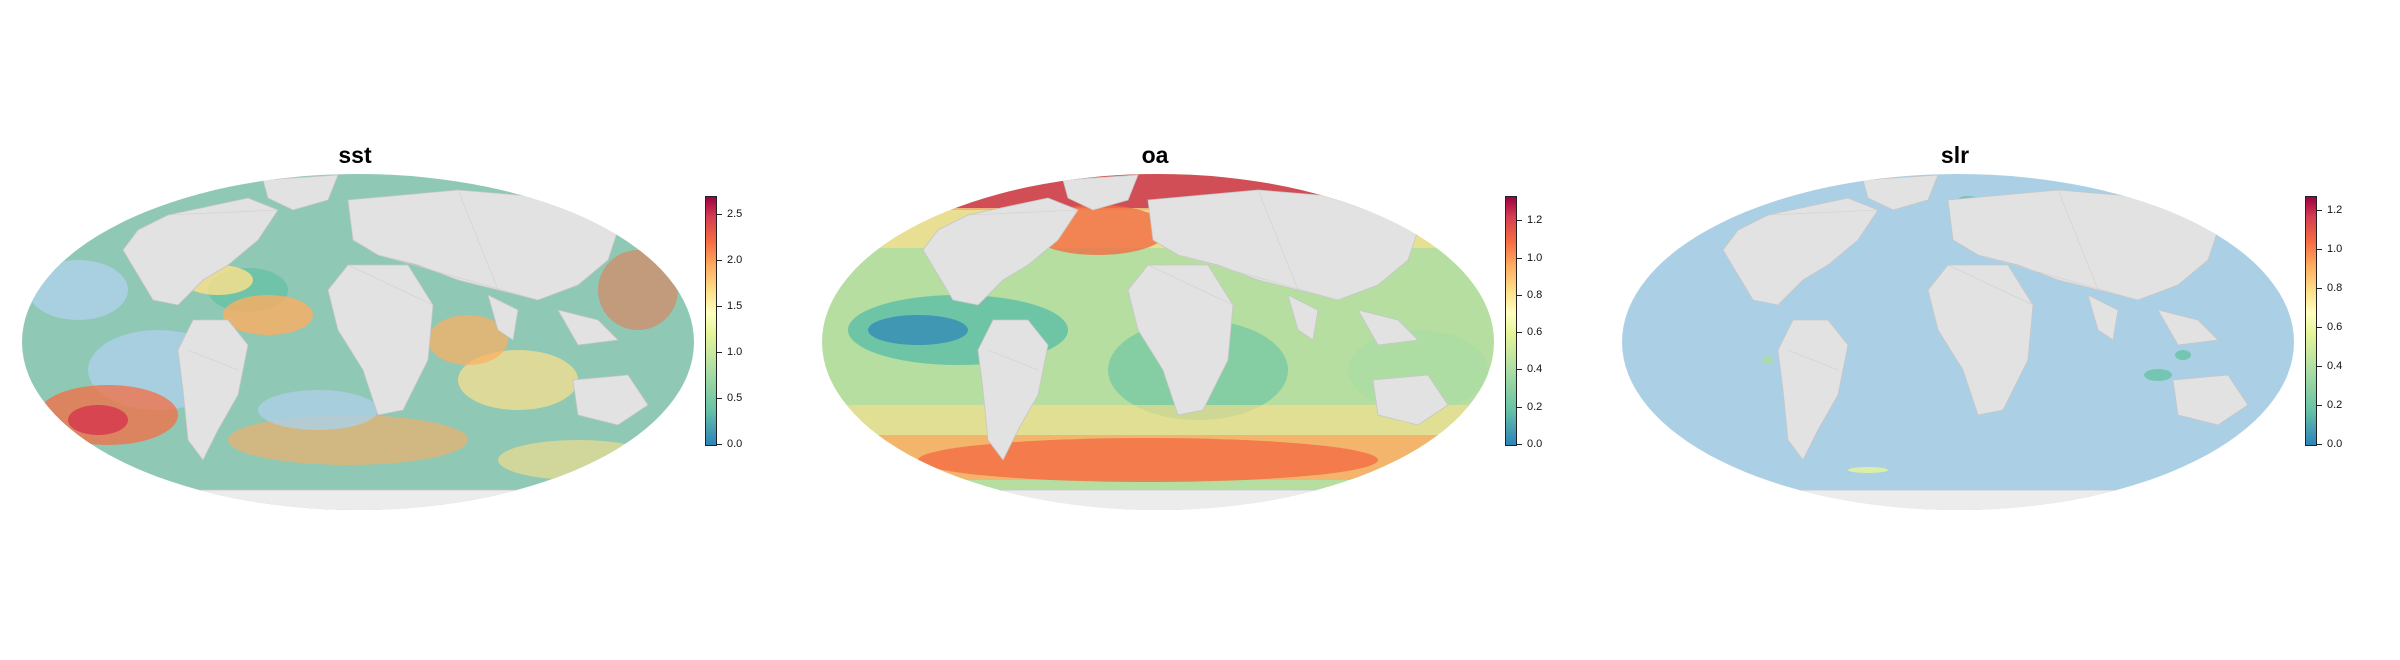  Describe the element at coordinates (2350, 323) in the screenshot. I see `color-legend-slr: 0.0 0.2 0.4 0.6 0.8 1.0 1.2` at that location.